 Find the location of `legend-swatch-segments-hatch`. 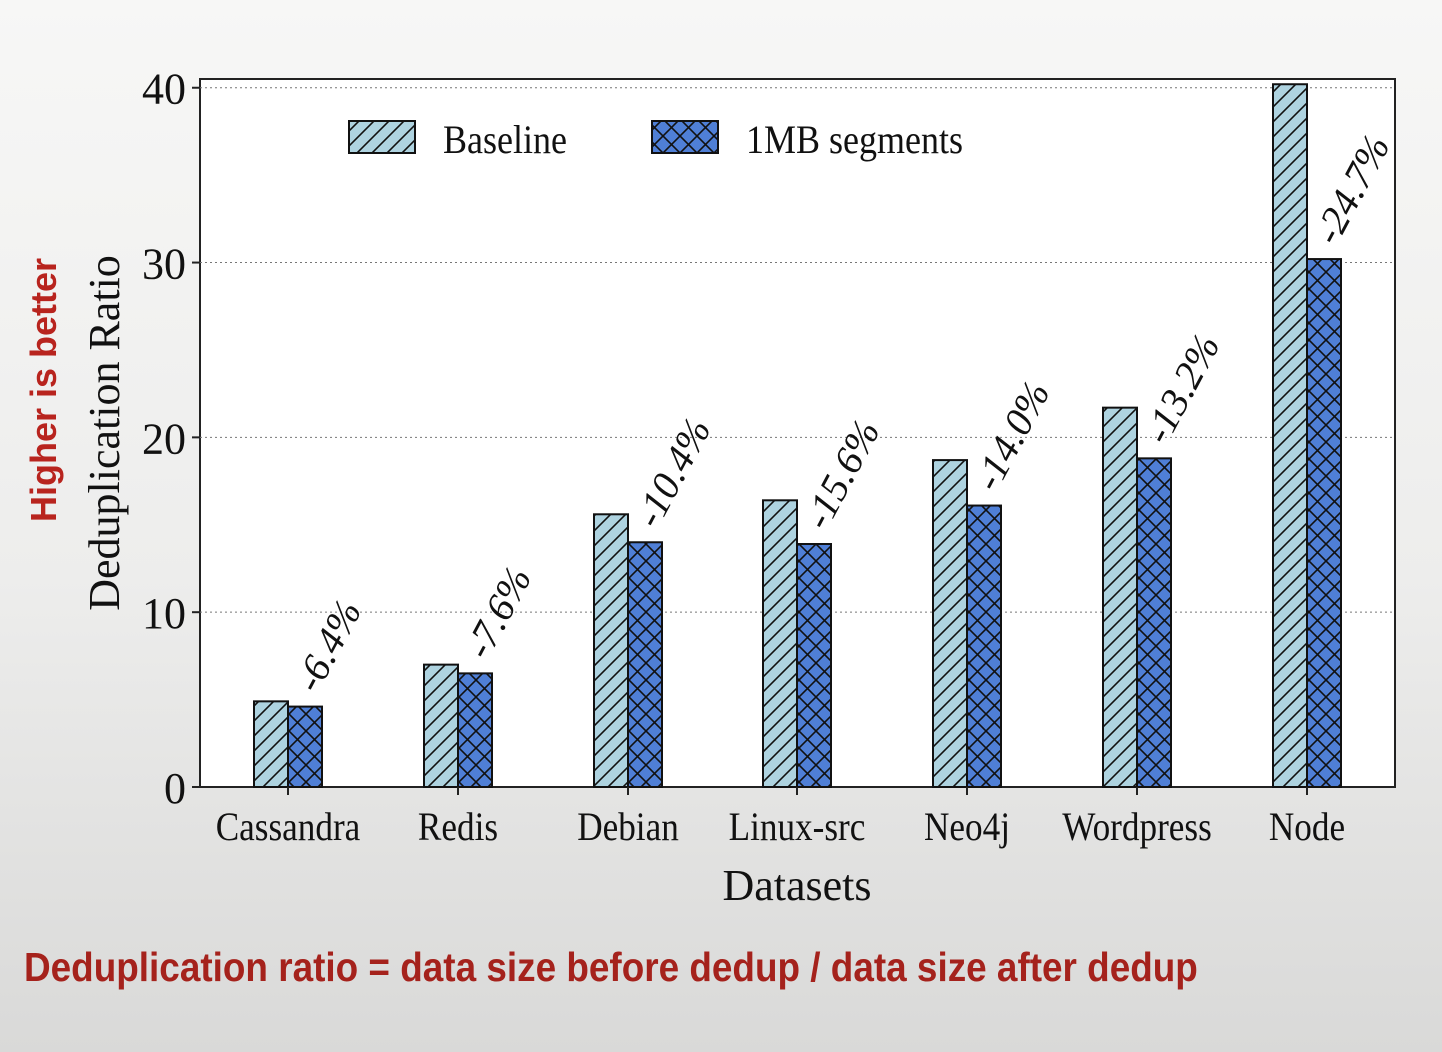

legend-swatch-segments-hatch is located at coordinates (685, 137).